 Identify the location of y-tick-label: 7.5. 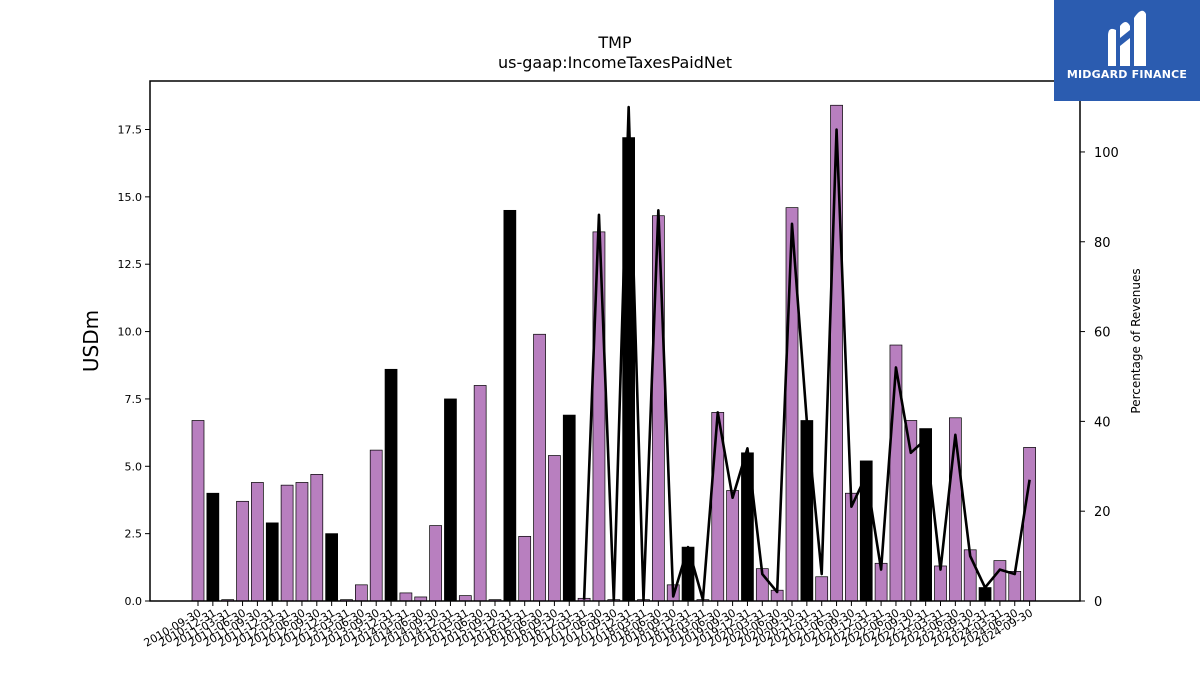
(134, 399).